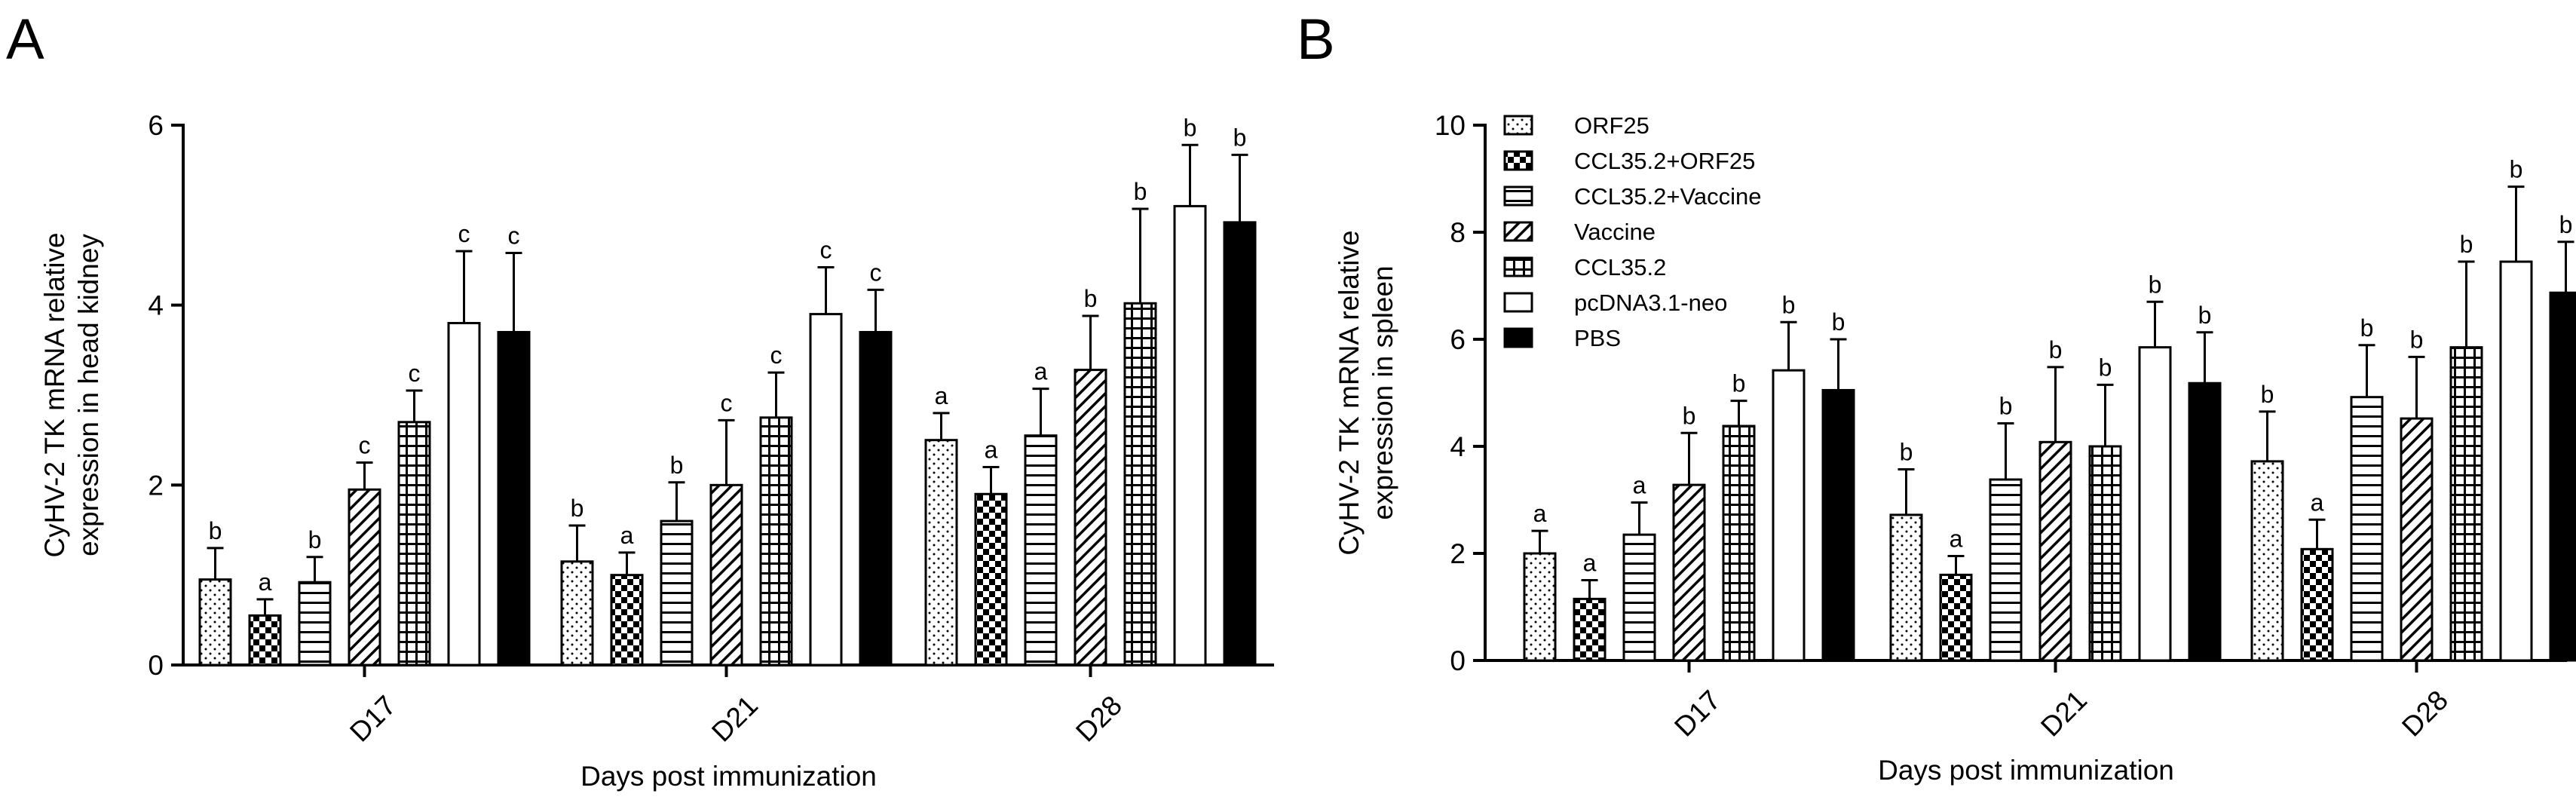  Describe the element at coordinates (156, 305) in the screenshot. I see `y-tick-label: 4` at that location.